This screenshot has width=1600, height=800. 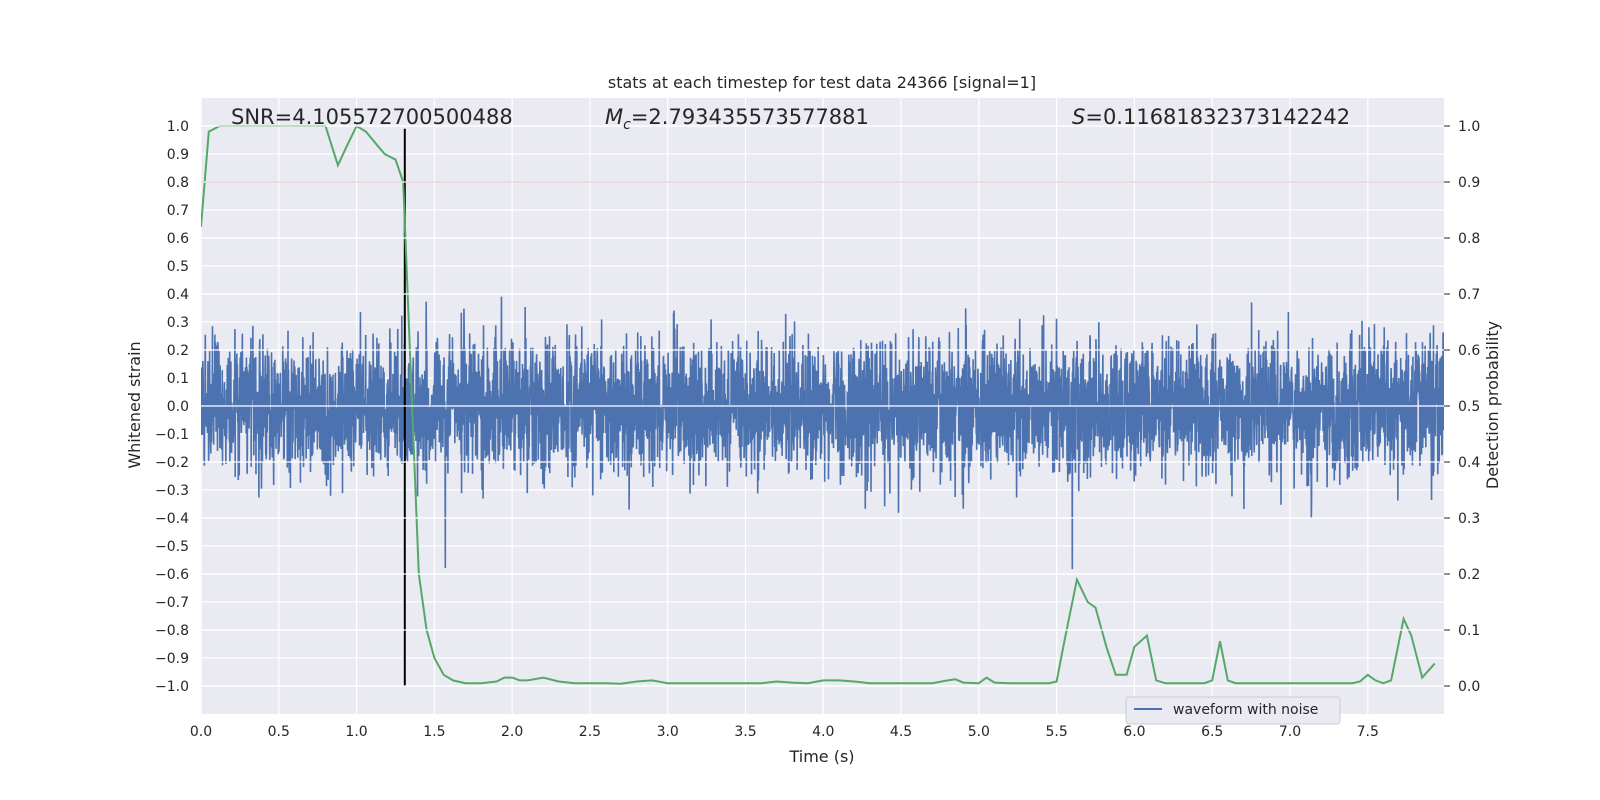 What do you see at coordinates (178, 323) in the screenshot?
I see `y-left-tick-label: 0.3` at bounding box center [178, 323].